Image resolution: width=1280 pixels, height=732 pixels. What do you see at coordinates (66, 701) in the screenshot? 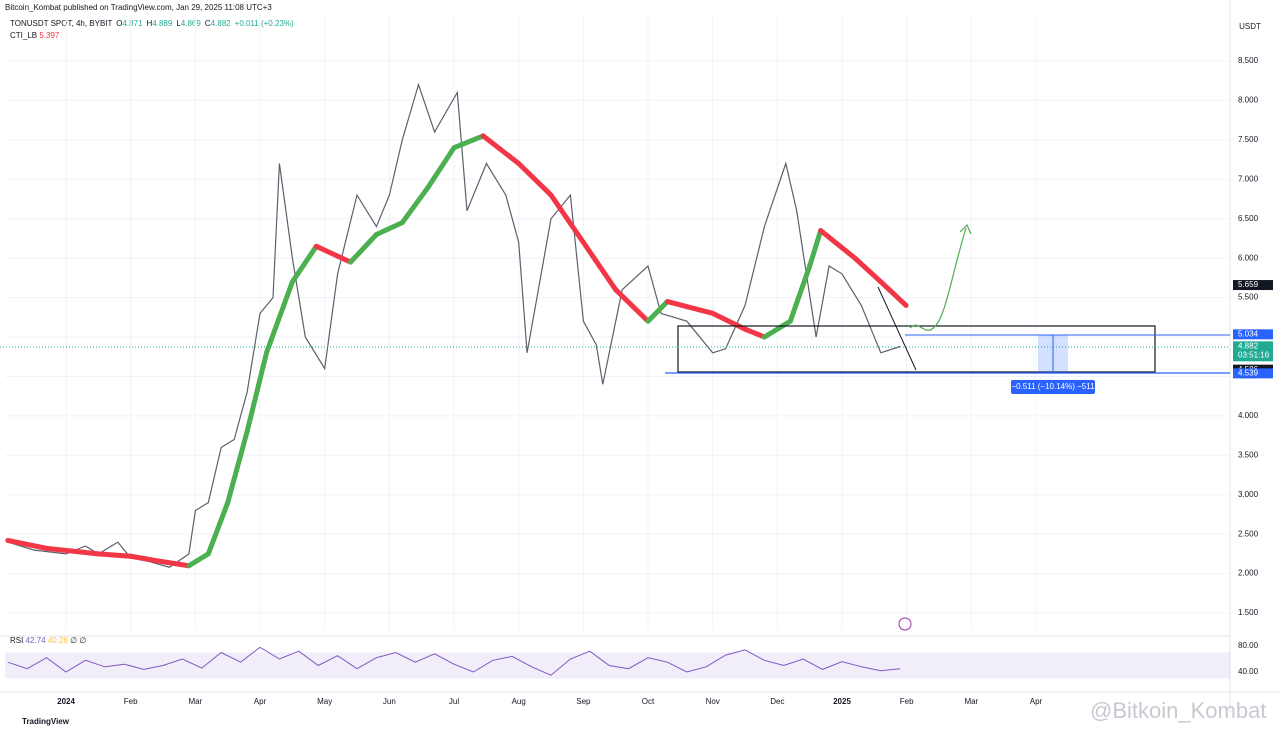
I see `x-tick-label: 2024` at bounding box center [66, 701].